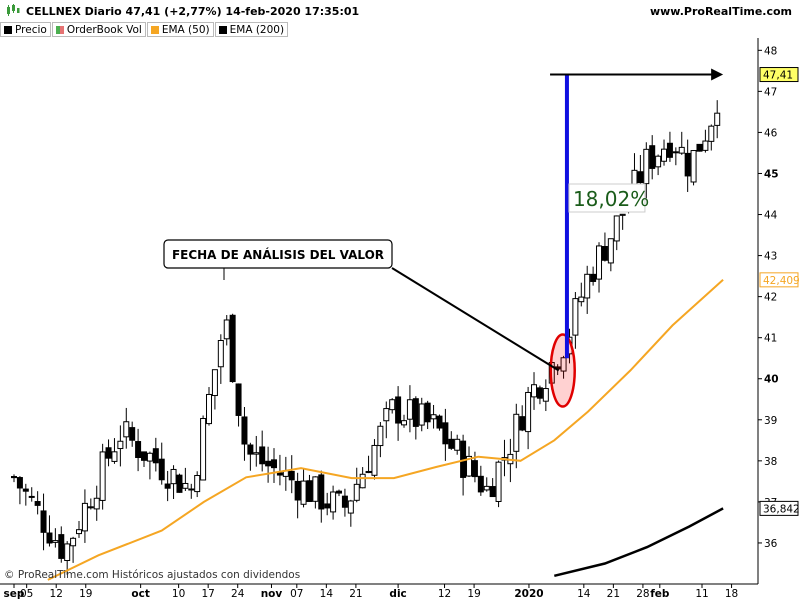 The width and height of the screenshot is (800, 600). Describe the element at coordinates (327, 594) in the screenshot. I see `x-tick-label: 14` at that location.